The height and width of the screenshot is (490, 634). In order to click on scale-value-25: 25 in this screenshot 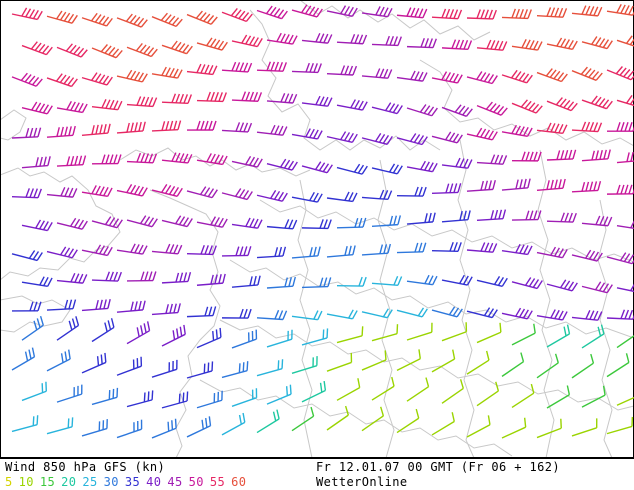, I will do `click(90, 482)`.